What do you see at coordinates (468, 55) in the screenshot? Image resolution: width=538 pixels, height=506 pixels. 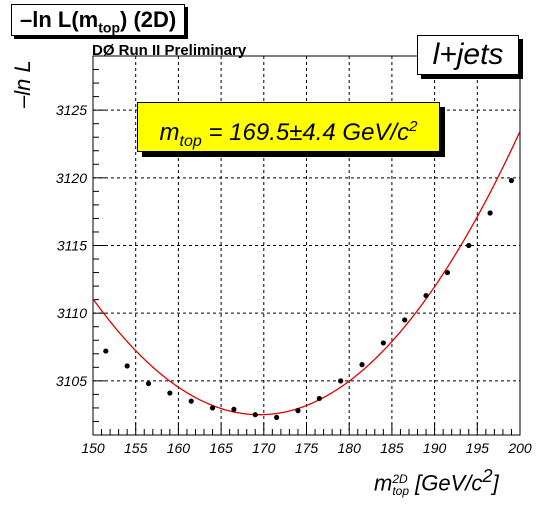 I see `channel-label: l+jets` at bounding box center [468, 55].